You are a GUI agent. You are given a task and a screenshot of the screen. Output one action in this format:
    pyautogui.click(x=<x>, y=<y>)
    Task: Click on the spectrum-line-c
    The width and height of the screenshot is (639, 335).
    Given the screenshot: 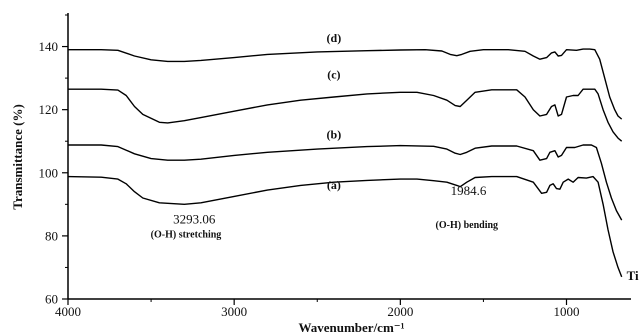 What is the action you would take?
    pyautogui.click(x=345, y=115)
    